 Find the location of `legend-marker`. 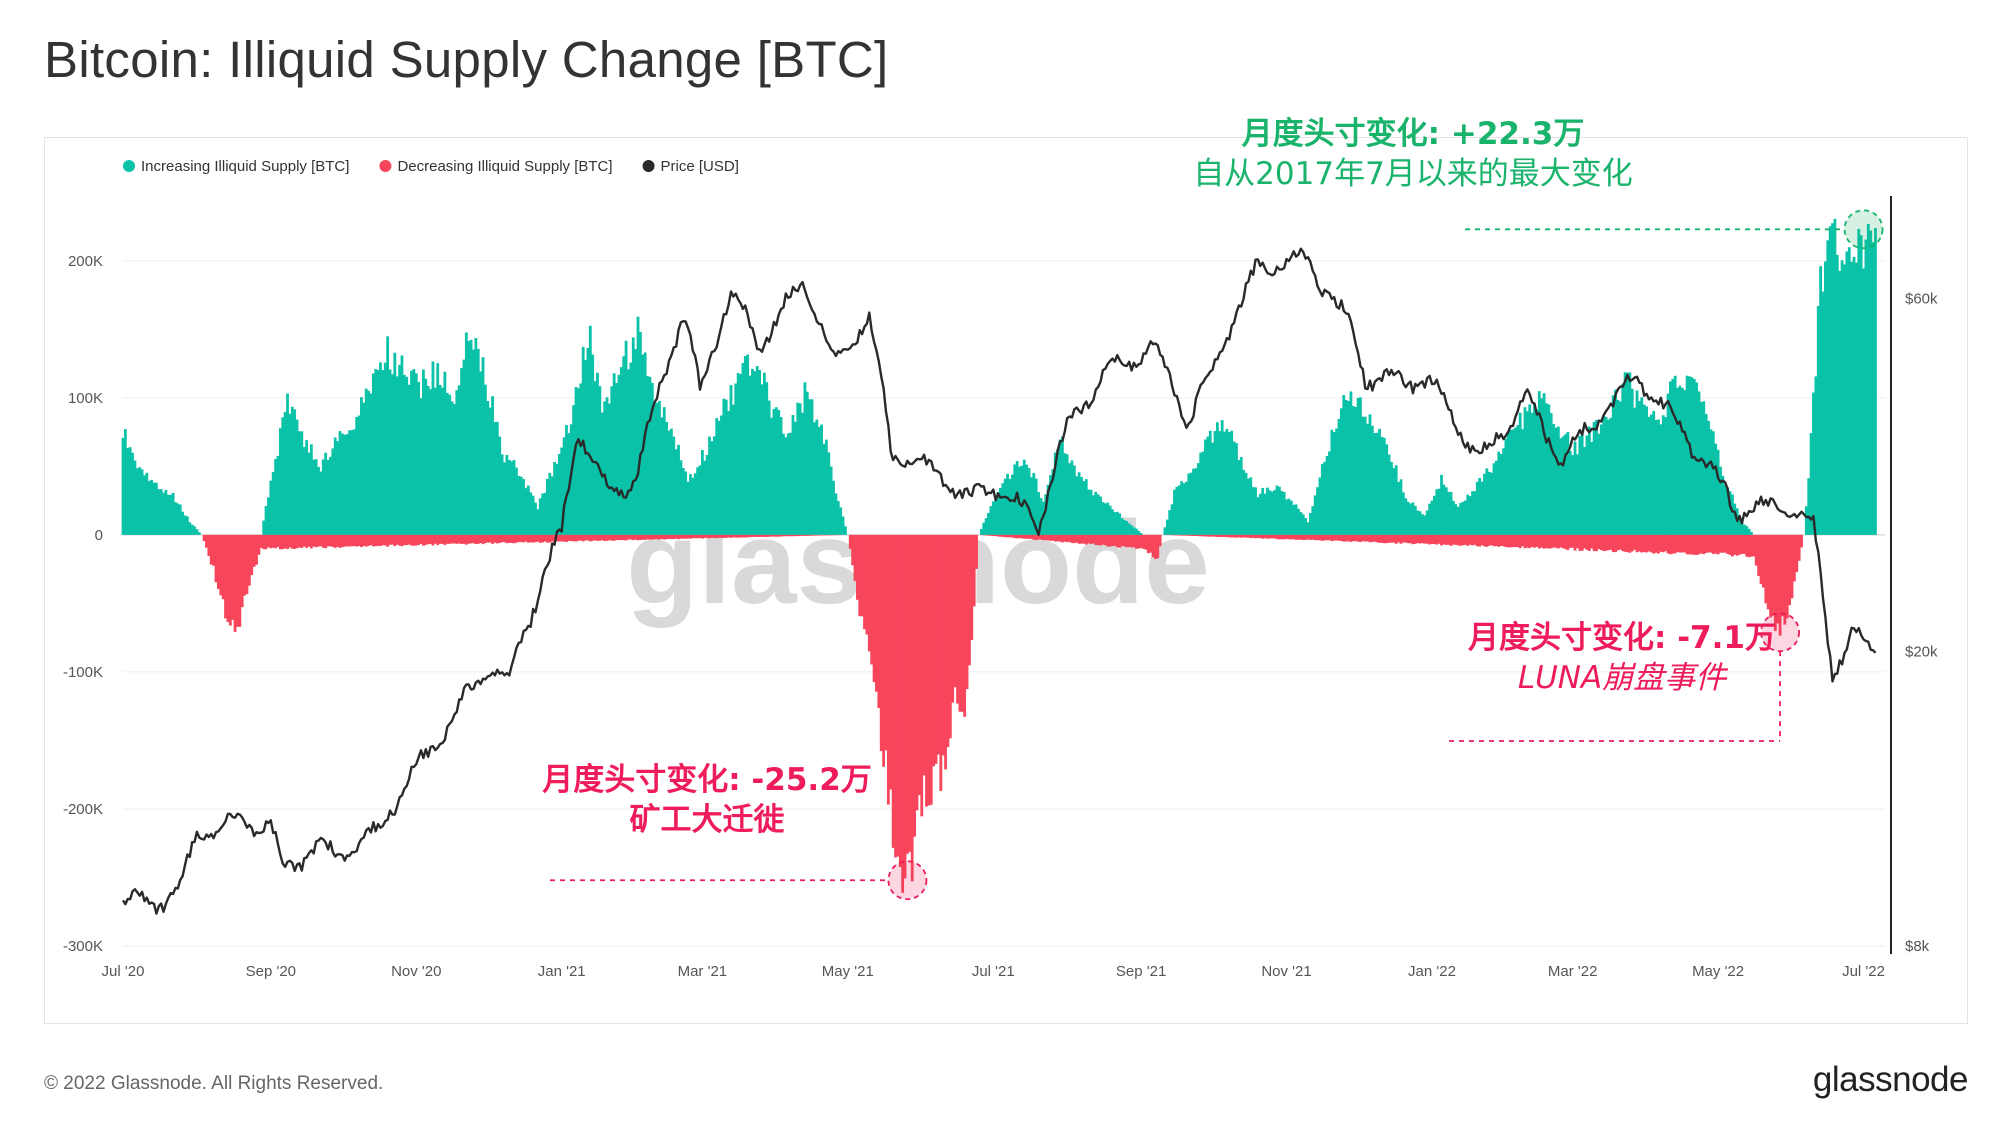

legend-marker is located at coordinates (385, 166).